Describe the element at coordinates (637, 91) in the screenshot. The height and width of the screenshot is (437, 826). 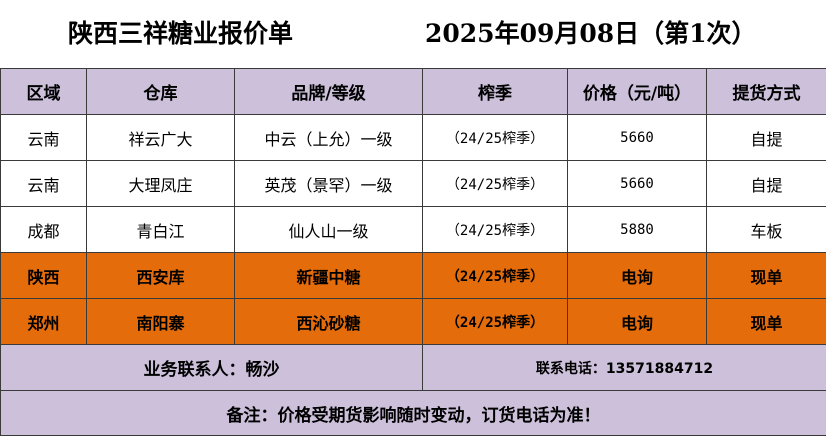
I see `header-price: 价格（元/吨）` at that location.